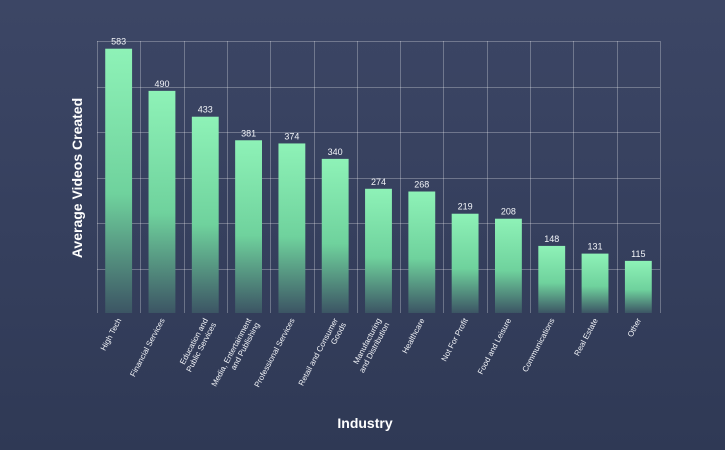 The width and height of the screenshot is (725, 450). Describe the element at coordinates (551, 239) in the screenshot. I see `value-label-10: 148` at that location.